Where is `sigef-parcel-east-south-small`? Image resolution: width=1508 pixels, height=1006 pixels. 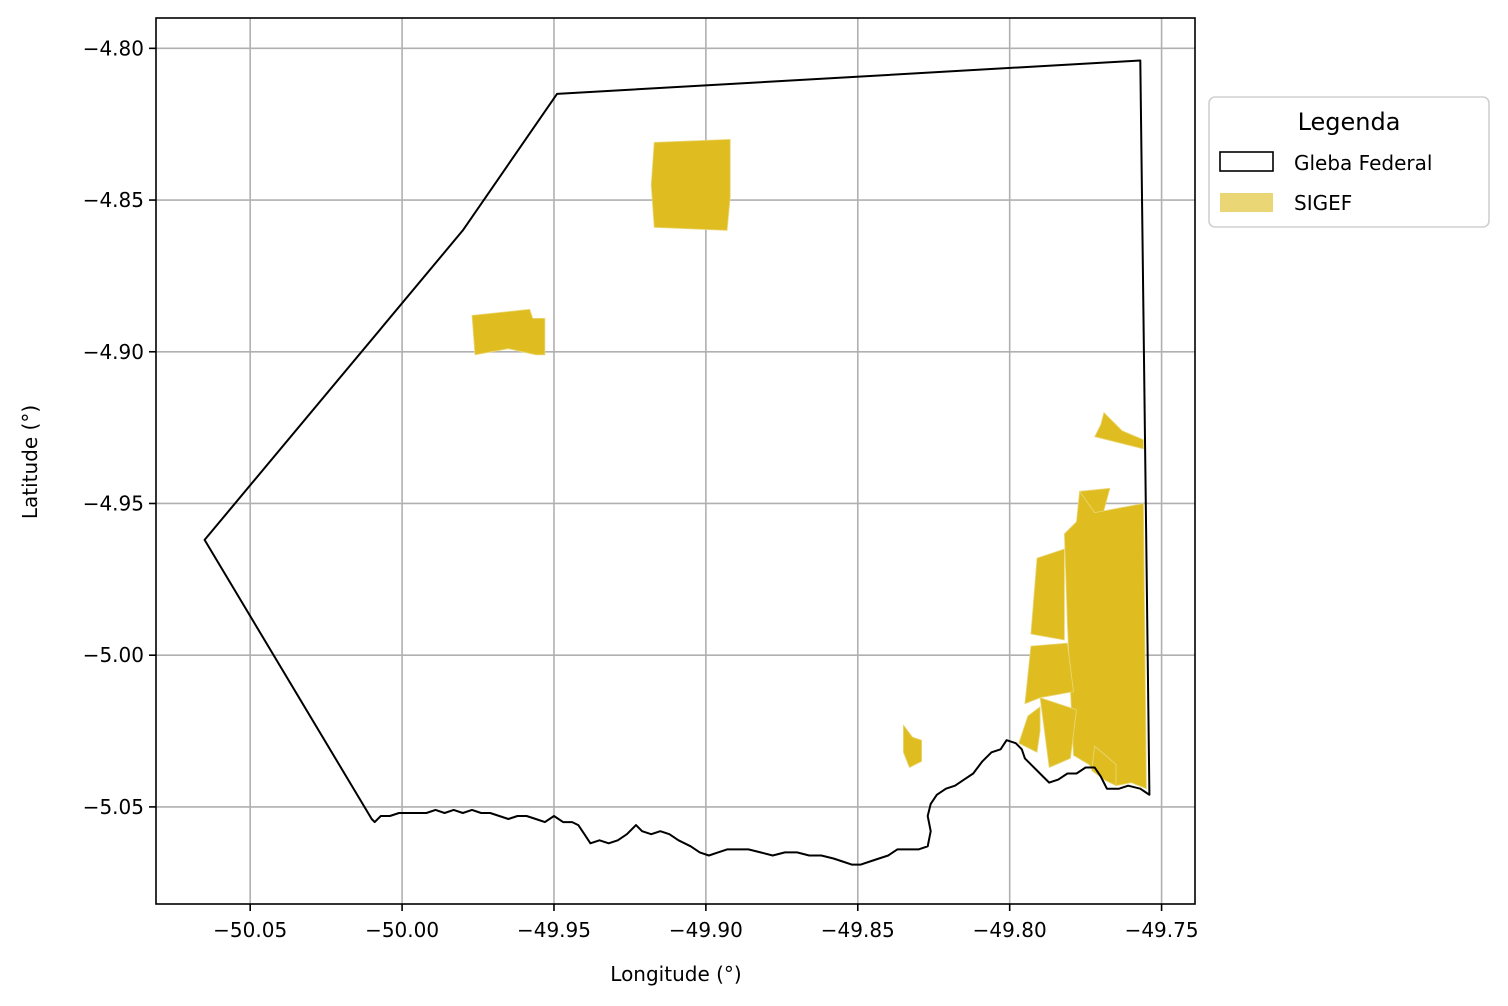
sigef-parcel-east-south-small is located at coordinates (1104, 766).